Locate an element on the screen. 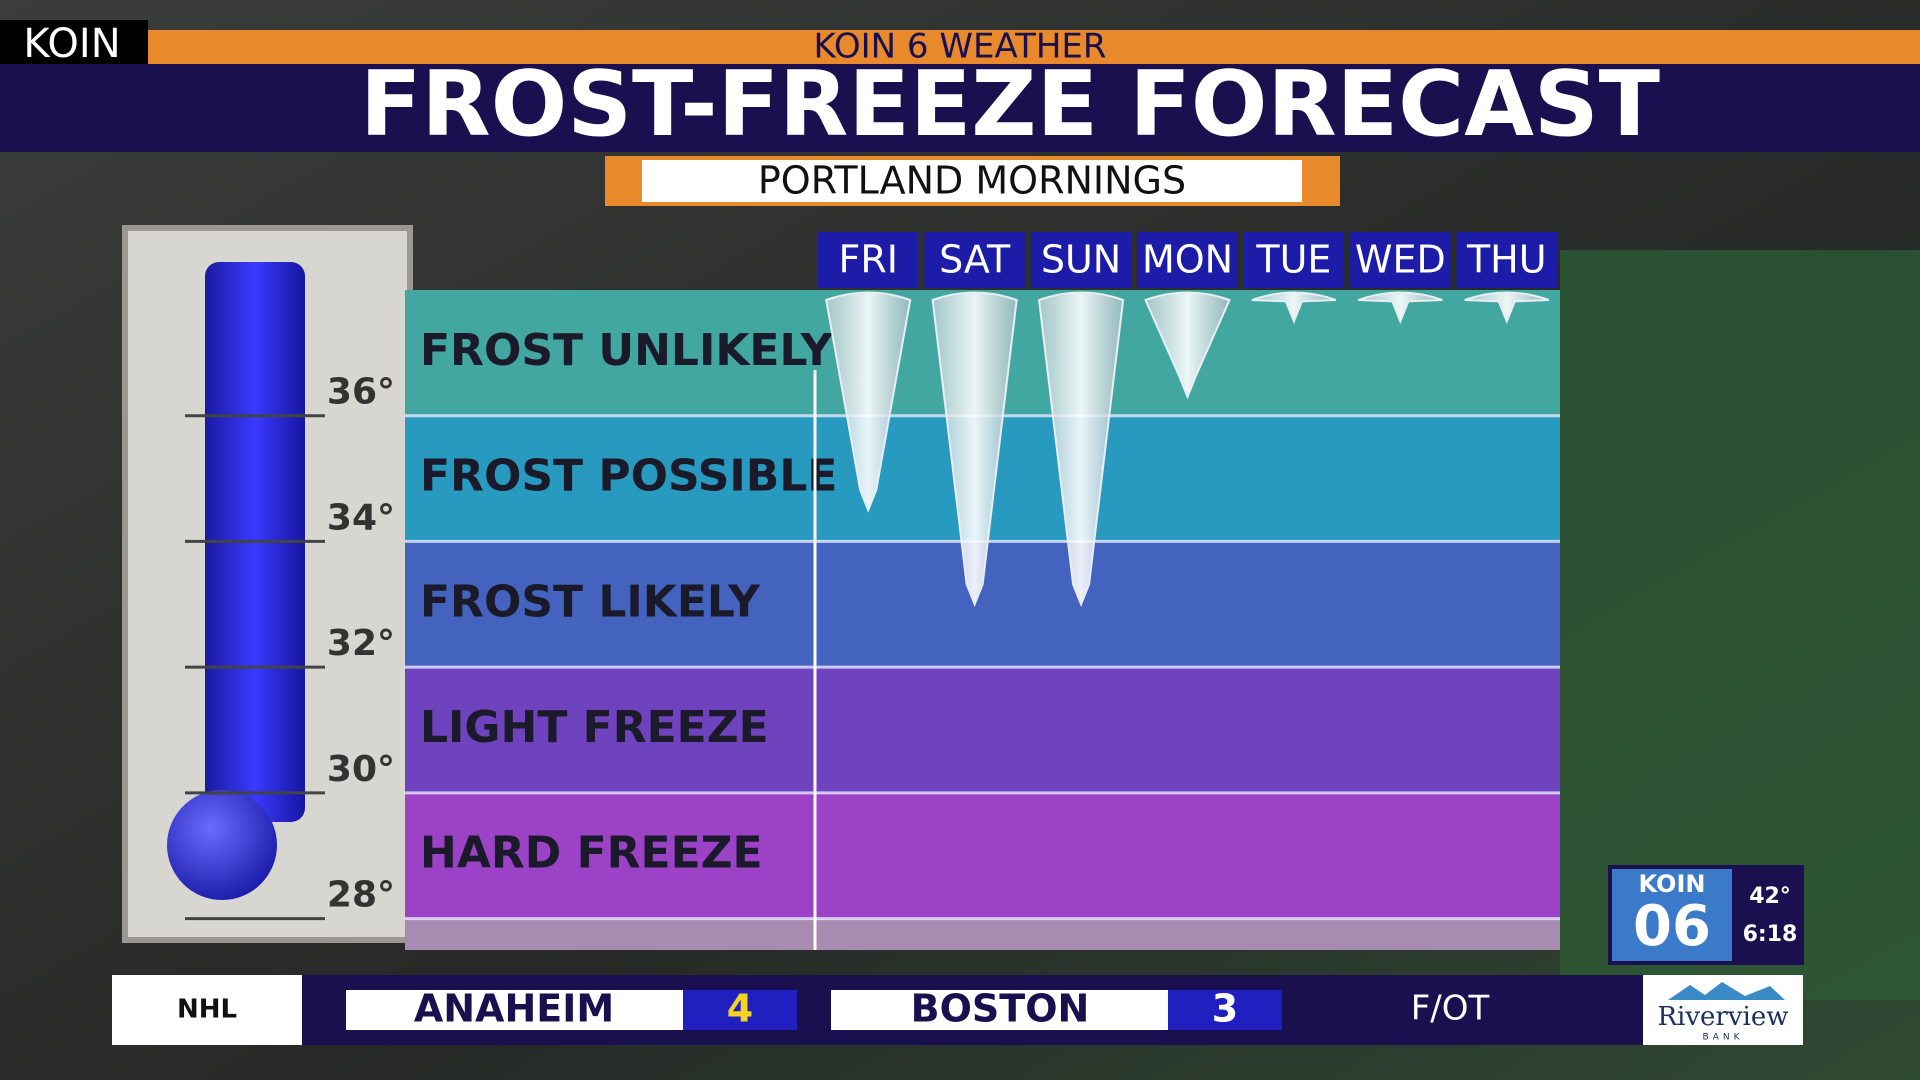 Image resolution: width=1920 pixels, height=1080 pixels. kicker-bar is located at coordinates (1034, 47).